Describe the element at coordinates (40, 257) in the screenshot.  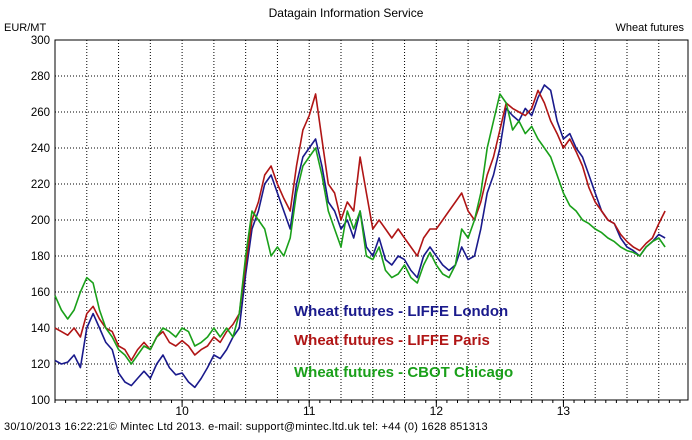
I see `y-tick-label: 180` at that location.